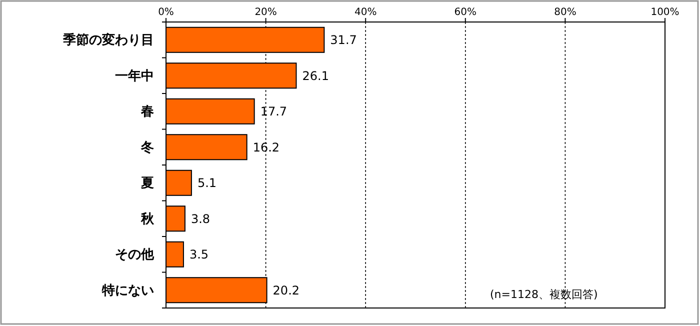  Describe the element at coordinates (135, 255) in the screenshot. I see `y-tick-label: その他` at that location.